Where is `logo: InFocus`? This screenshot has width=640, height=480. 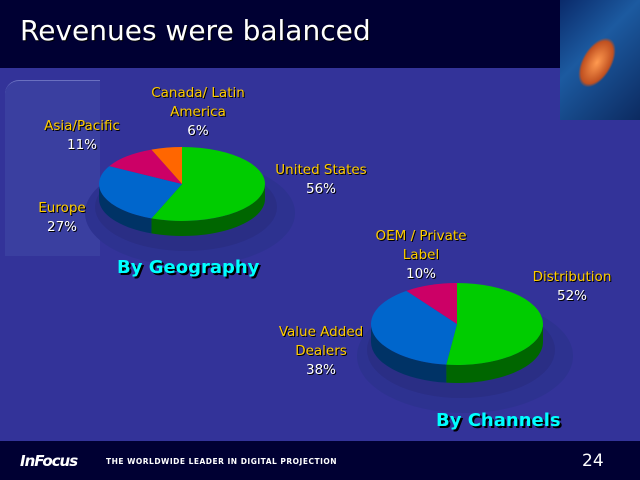
logo: InFocus is located at coordinates (49, 461).